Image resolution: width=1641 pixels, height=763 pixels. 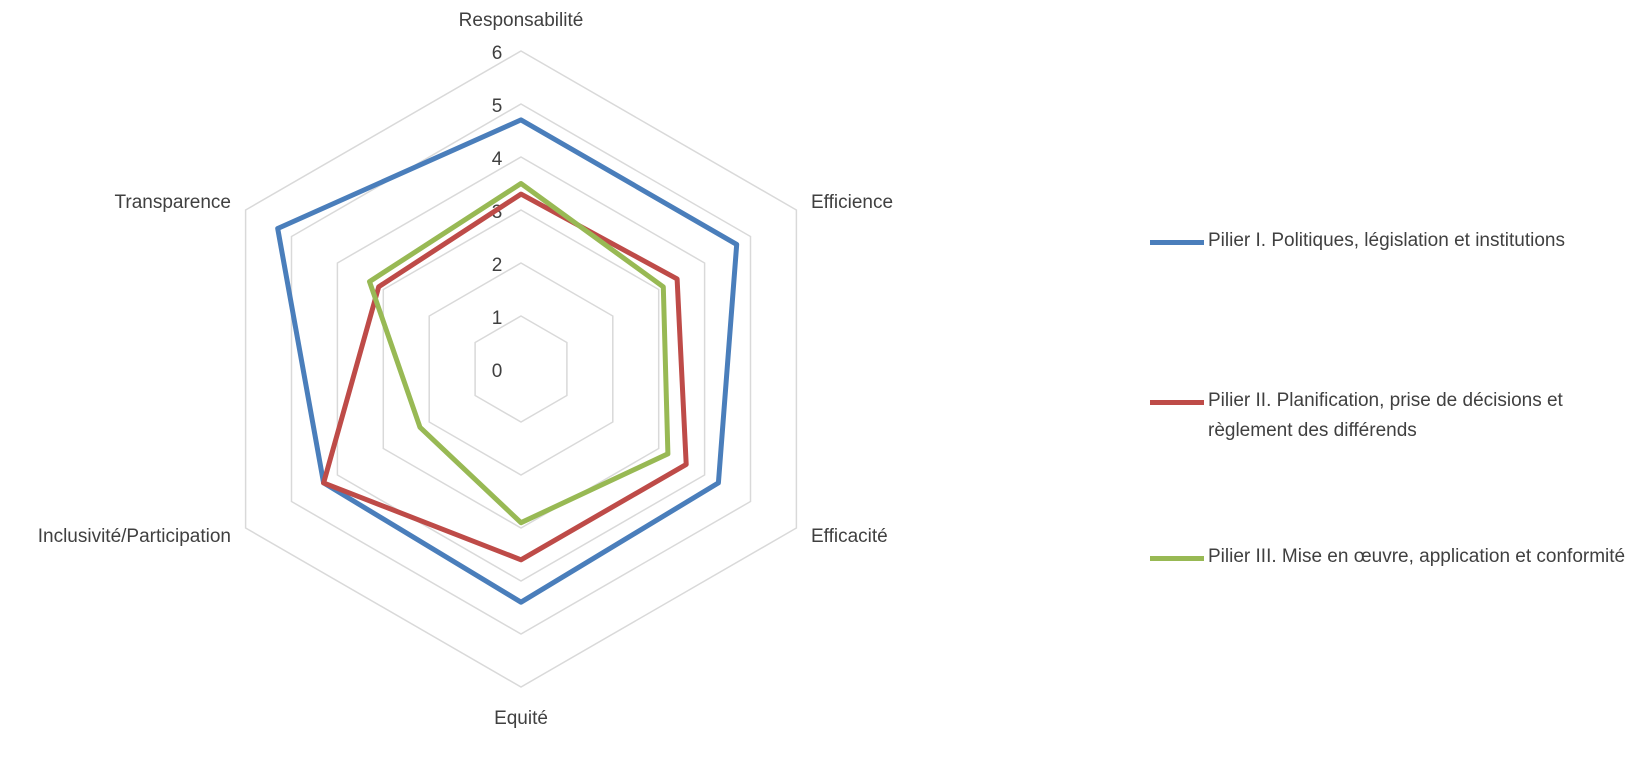 What do you see at coordinates (497, 318) in the screenshot?
I see `tick-label-1: 1` at bounding box center [497, 318].